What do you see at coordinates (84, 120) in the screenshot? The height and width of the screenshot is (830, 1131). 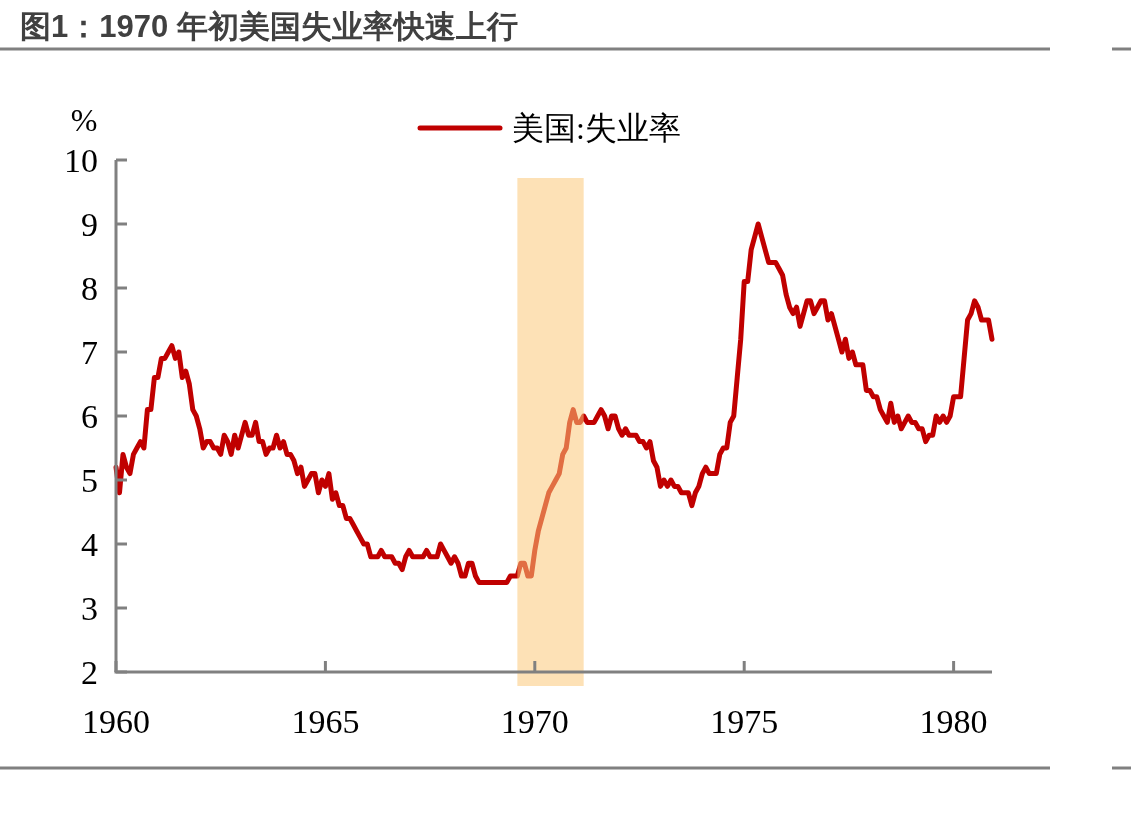 I see `y-axis-title: %` at bounding box center [84, 120].